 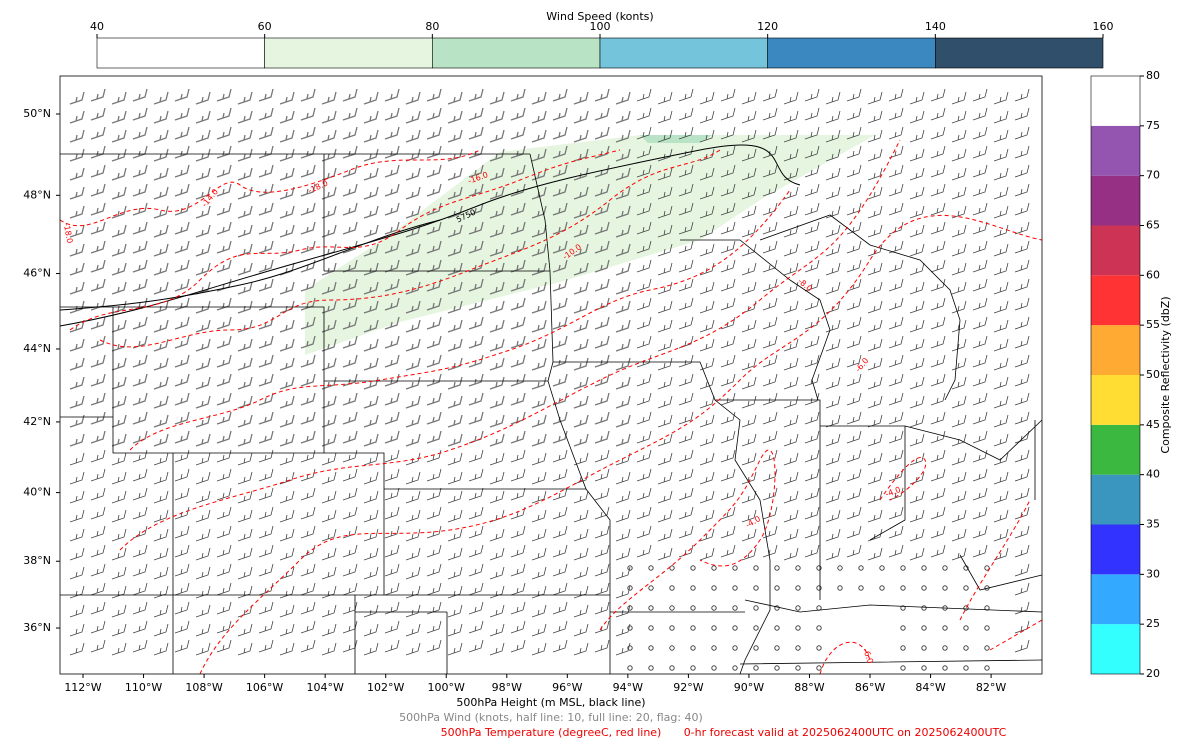 What do you see at coordinates (1153, 374) in the screenshot?
I see `colorbar-tick-label: 50` at bounding box center [1153, 374].